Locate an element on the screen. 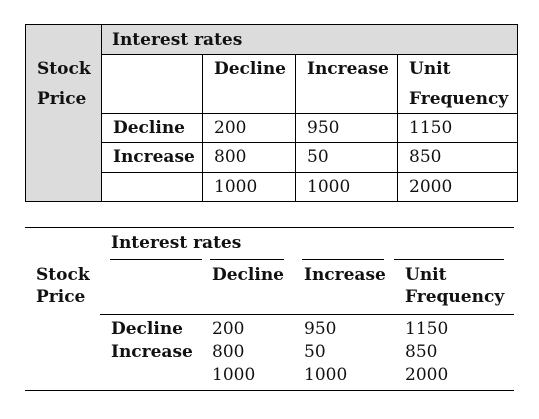 The height and width of the screenshot is (419, 539). bottom-rule is located at coordinates (269, 390).